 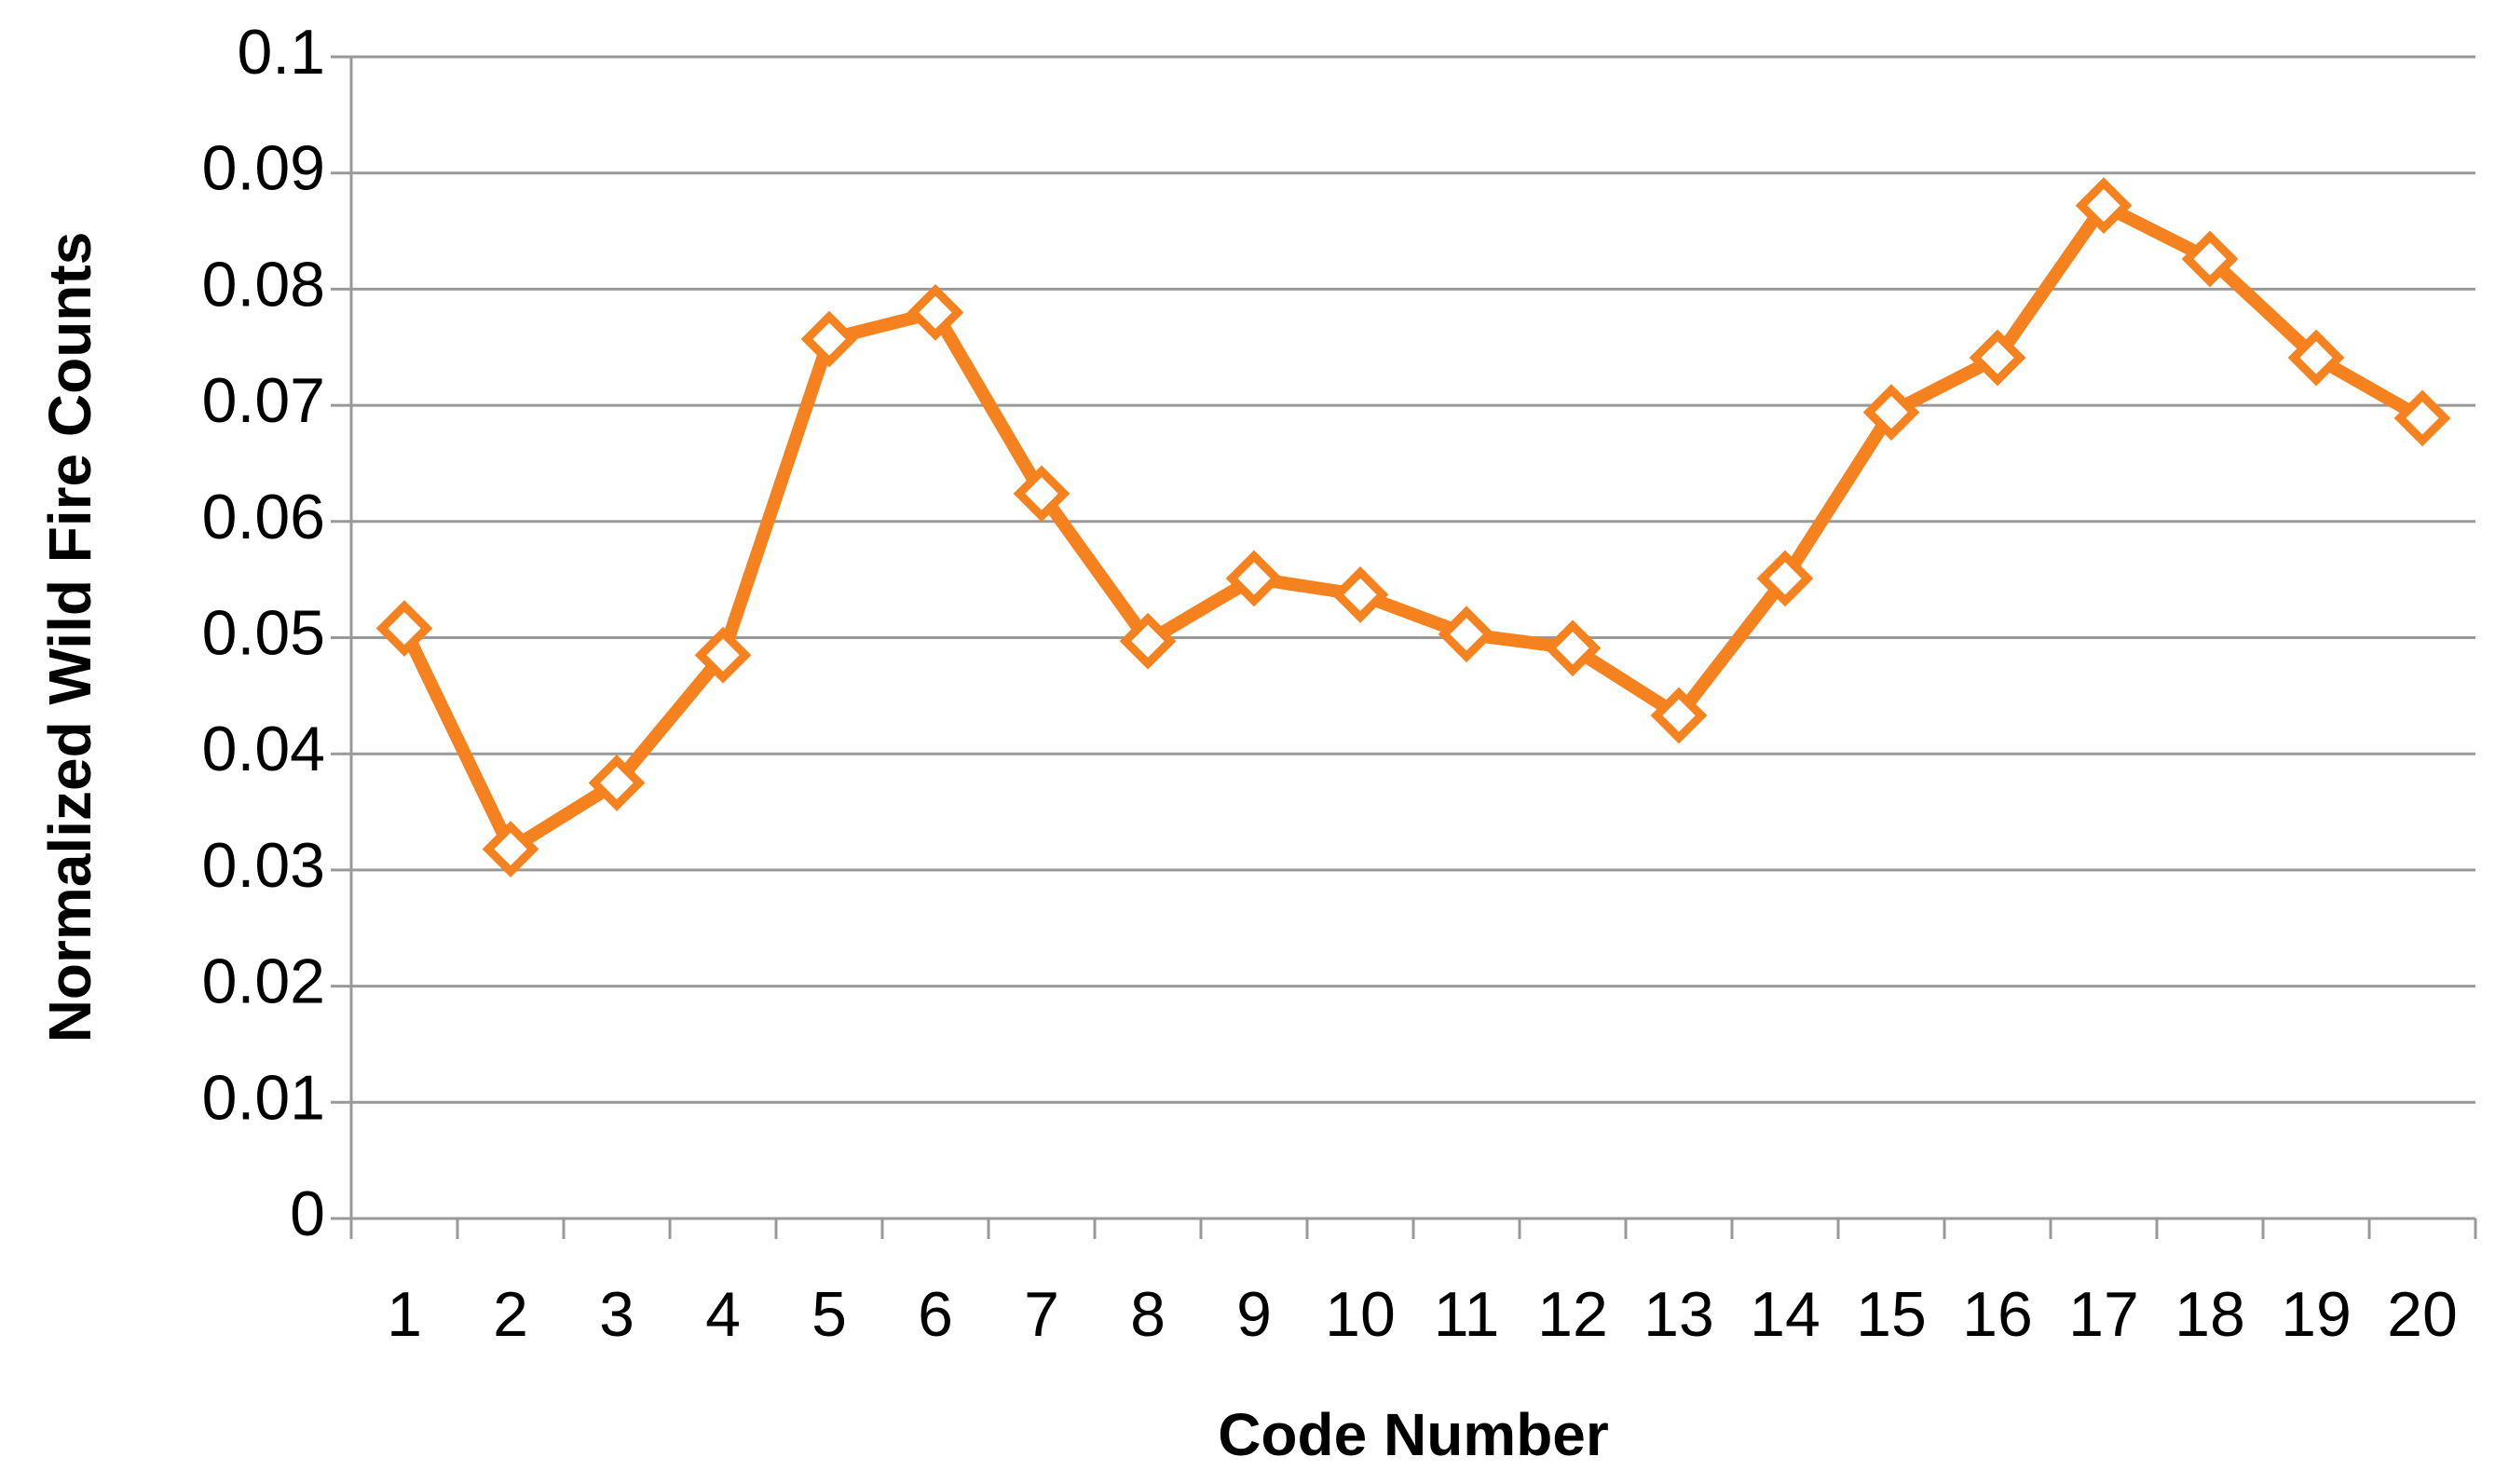 I want to click on y-tick-label: 0.07, so click(x=263, y=401).